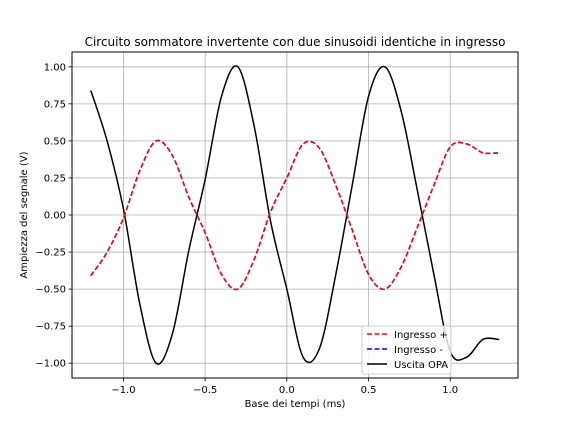 Image resolution: width=576 pixels, height=432 pixels. What do you see at coordinates (295, 404) in the screenshot?
I see `x-axis-label: Base dei tempi (ms)` at bounding box center [295, 404].